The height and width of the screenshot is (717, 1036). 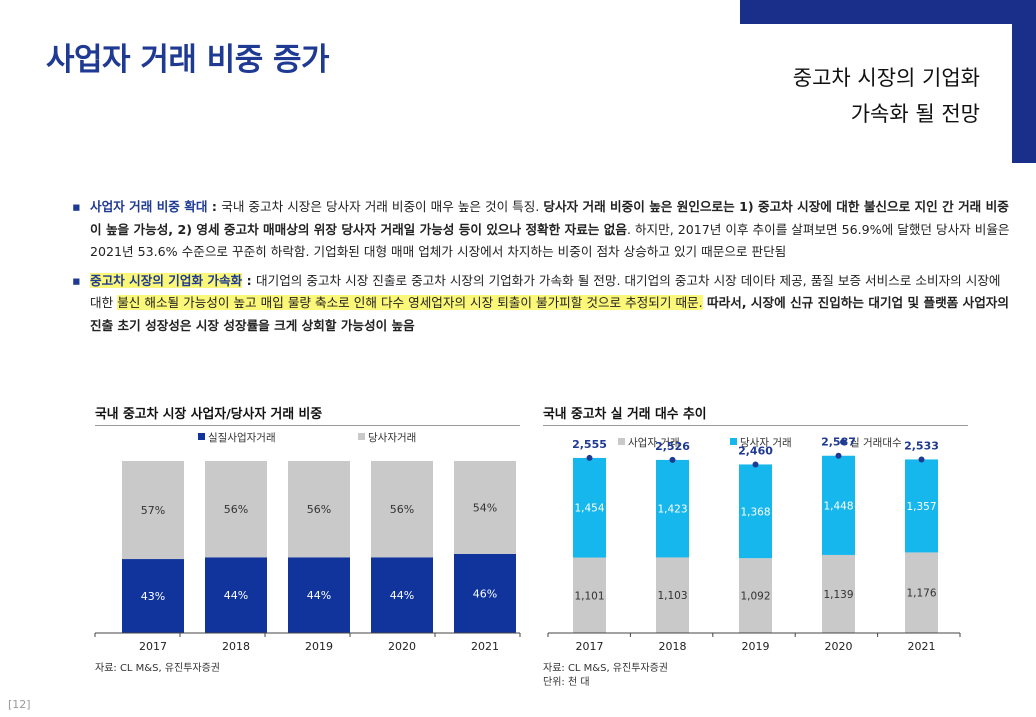 I want to click on bullet-heading: 중고차 시장의 기업화 가속화, so click(x=166, y=280).